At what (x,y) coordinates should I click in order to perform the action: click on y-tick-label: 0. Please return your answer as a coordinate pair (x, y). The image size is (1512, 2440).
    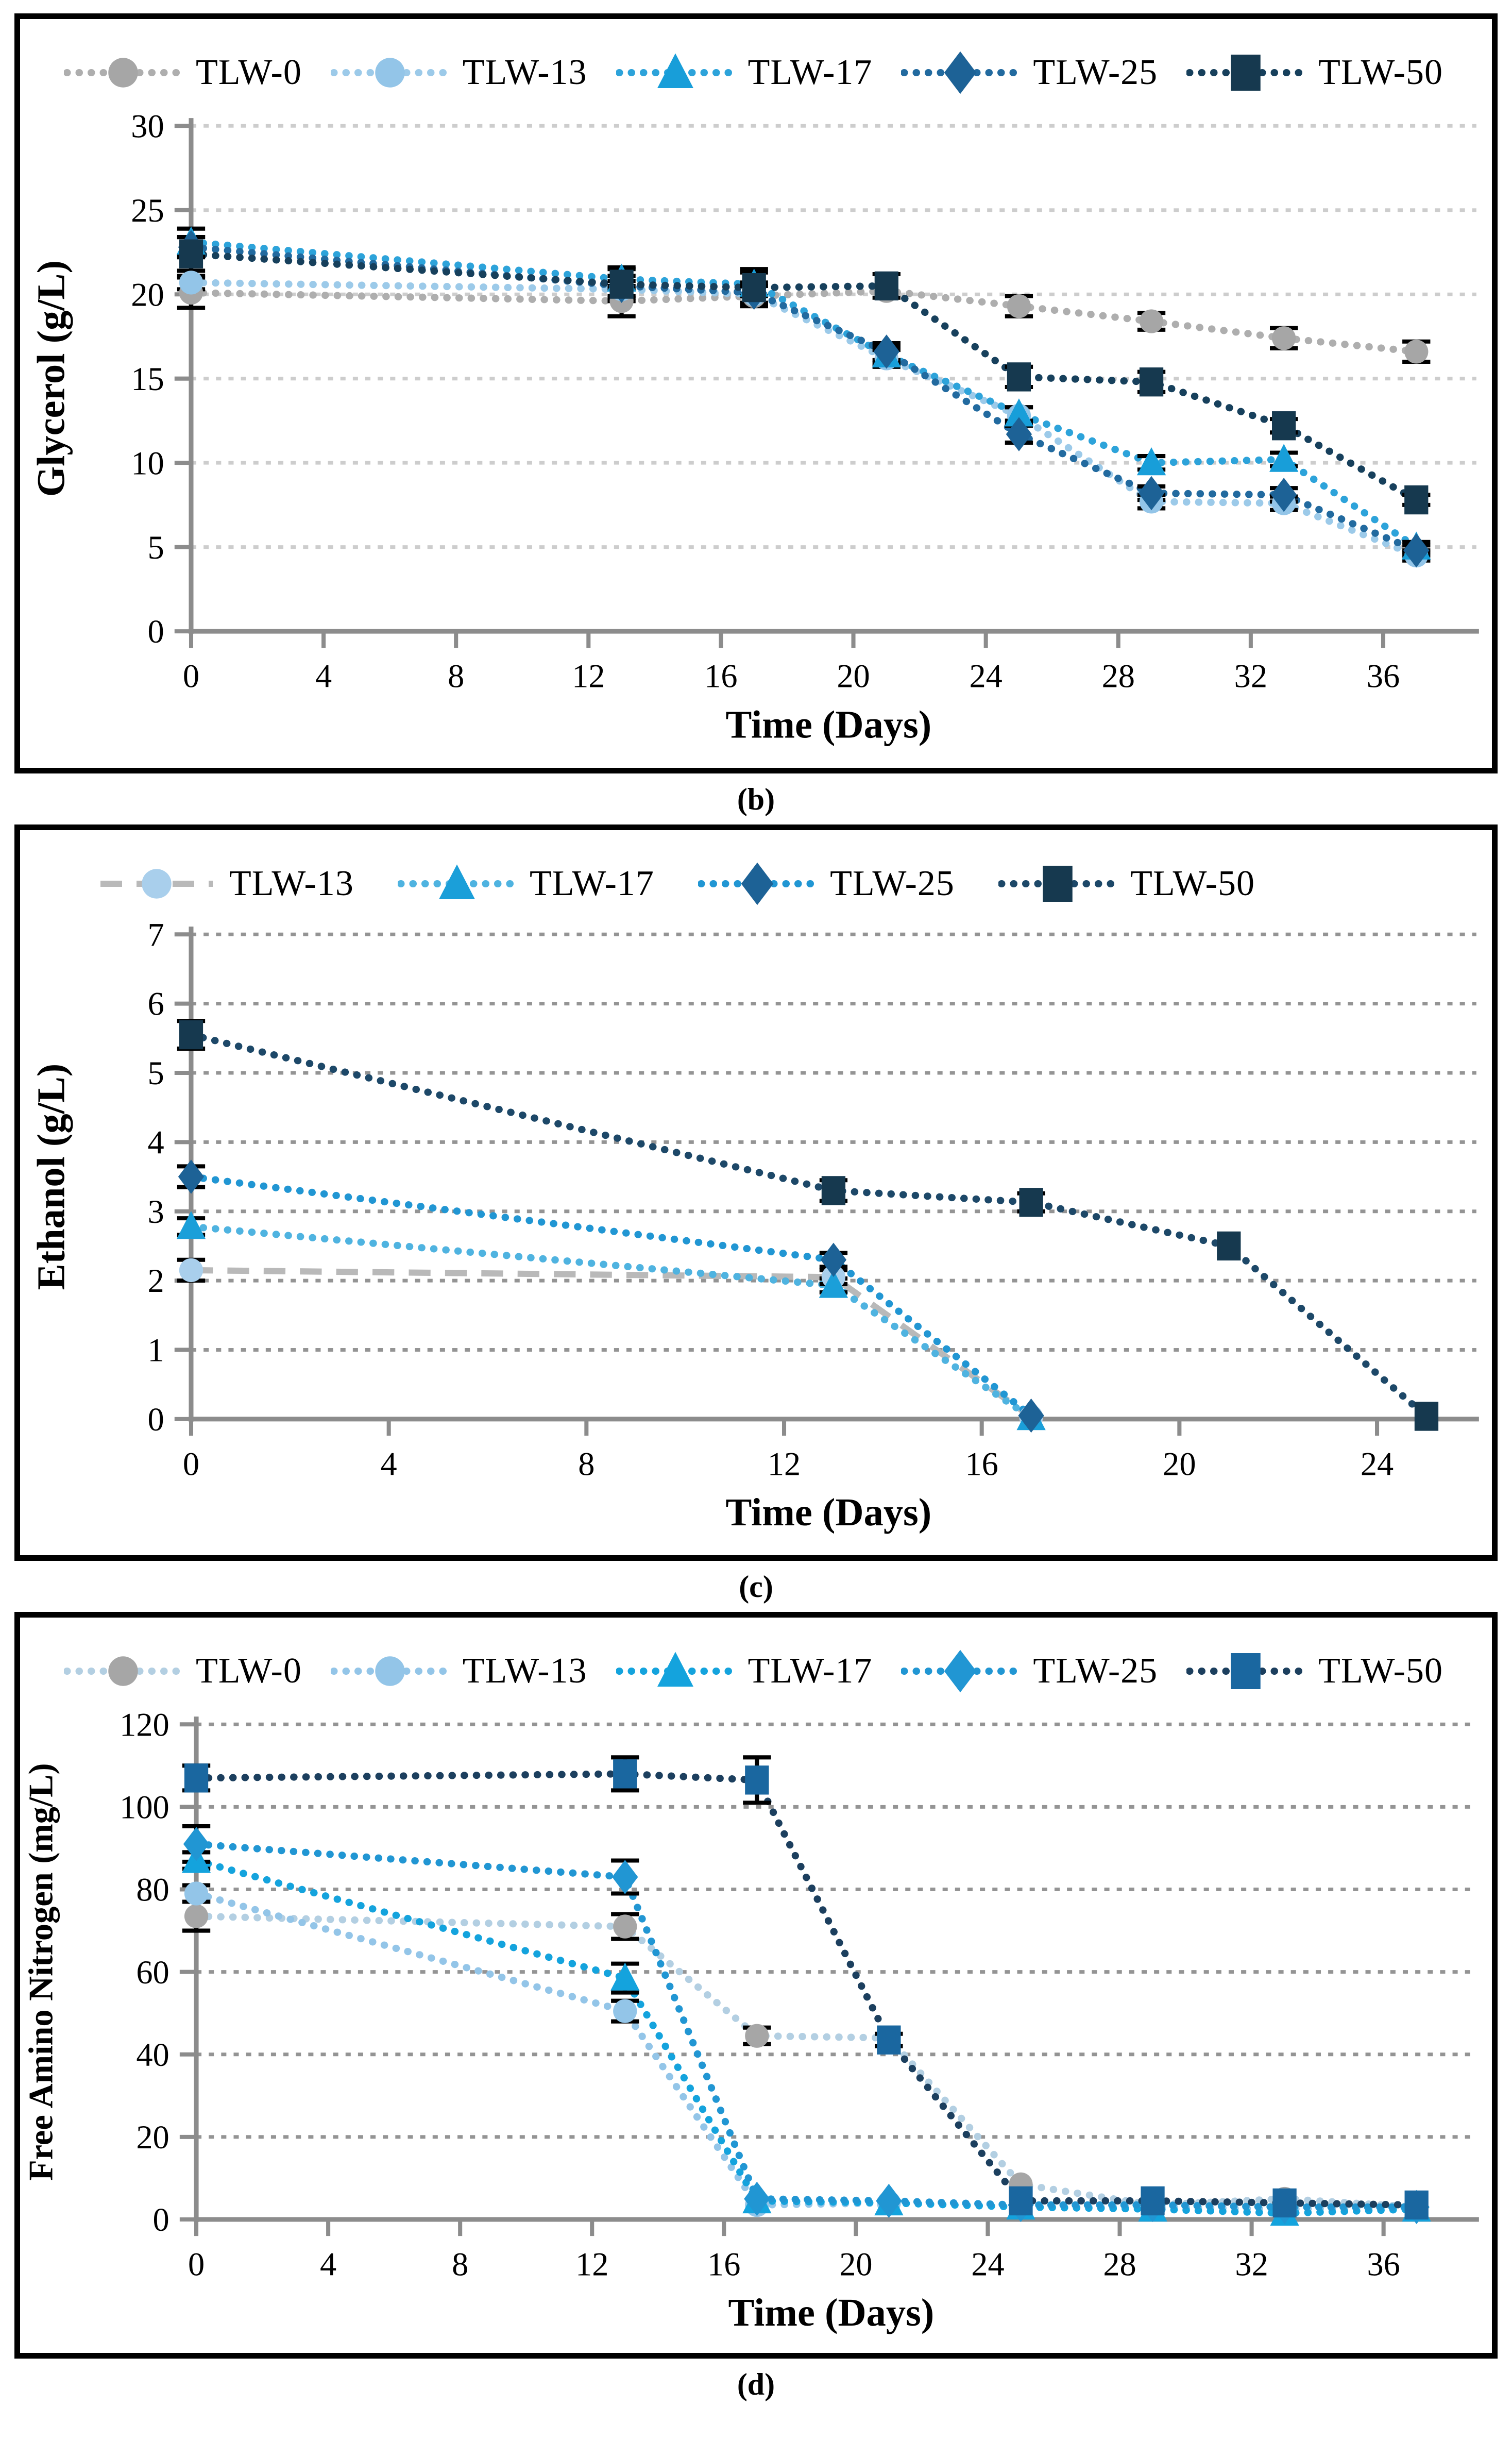
    Looking at the image, I should click on (155, 1419).